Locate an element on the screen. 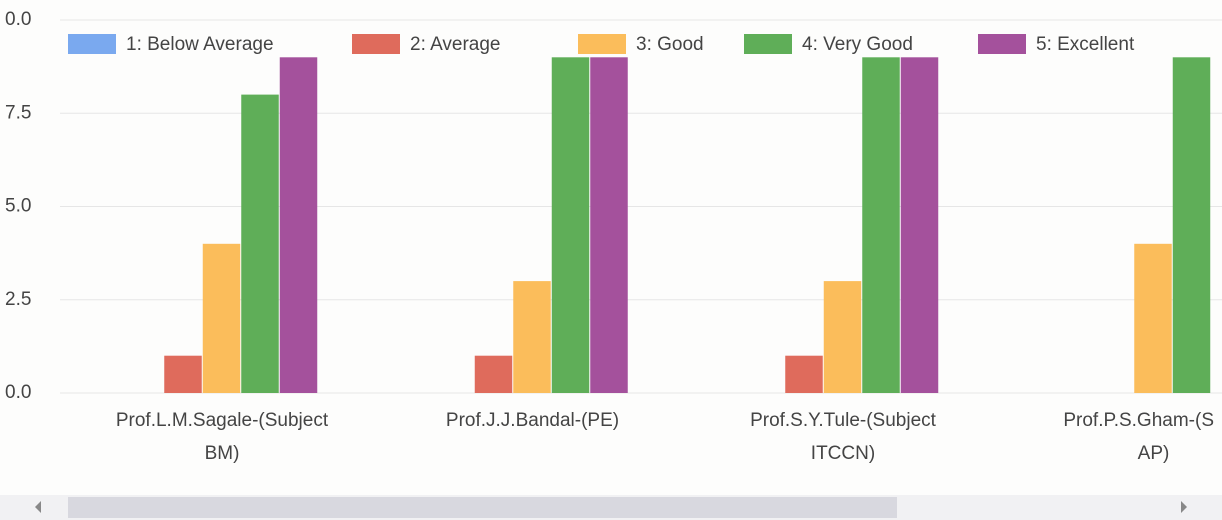  x-tick-label: Prof.P.S.Gham-(S AP) is located at coordinates (1138, 437).